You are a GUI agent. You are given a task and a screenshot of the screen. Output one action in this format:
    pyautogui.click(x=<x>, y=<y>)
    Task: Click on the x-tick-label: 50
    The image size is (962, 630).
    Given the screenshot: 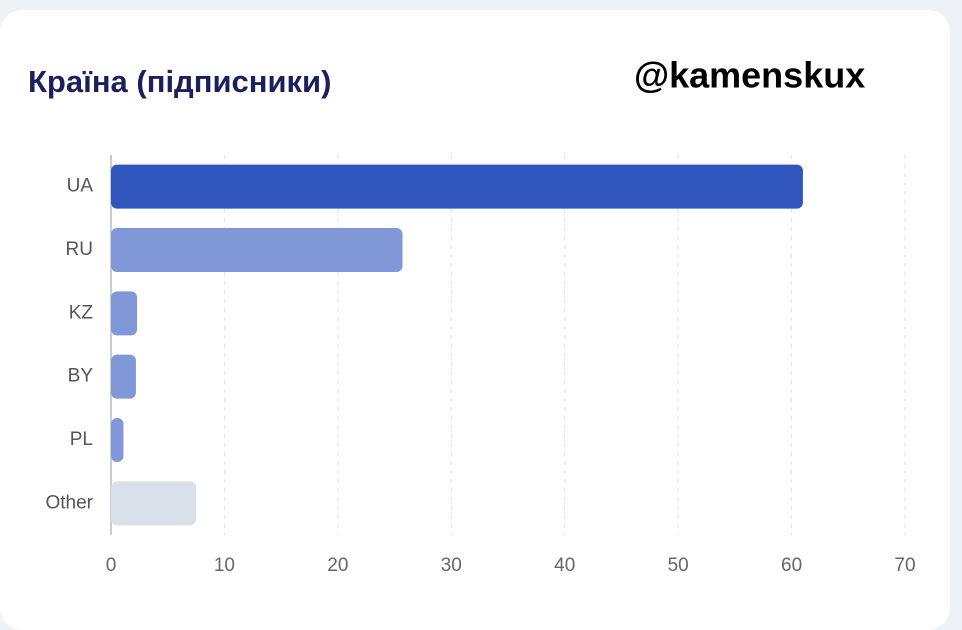 What is the action you would take?
    pyautogui.click(x=678, y=565)
    